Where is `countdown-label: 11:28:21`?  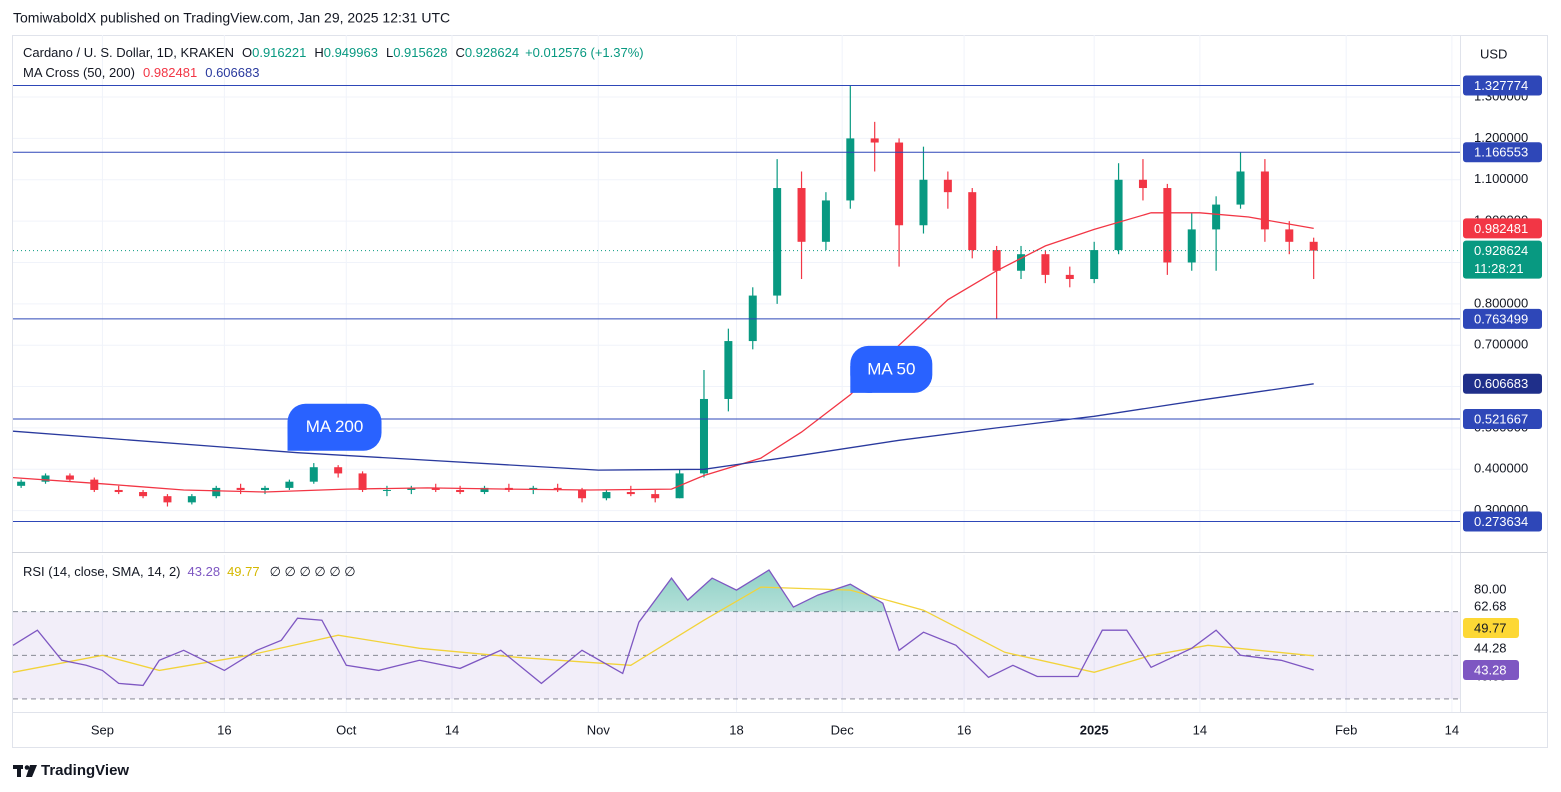 countdown-label: 11:28:21 is located at coordinates (1499, 268).